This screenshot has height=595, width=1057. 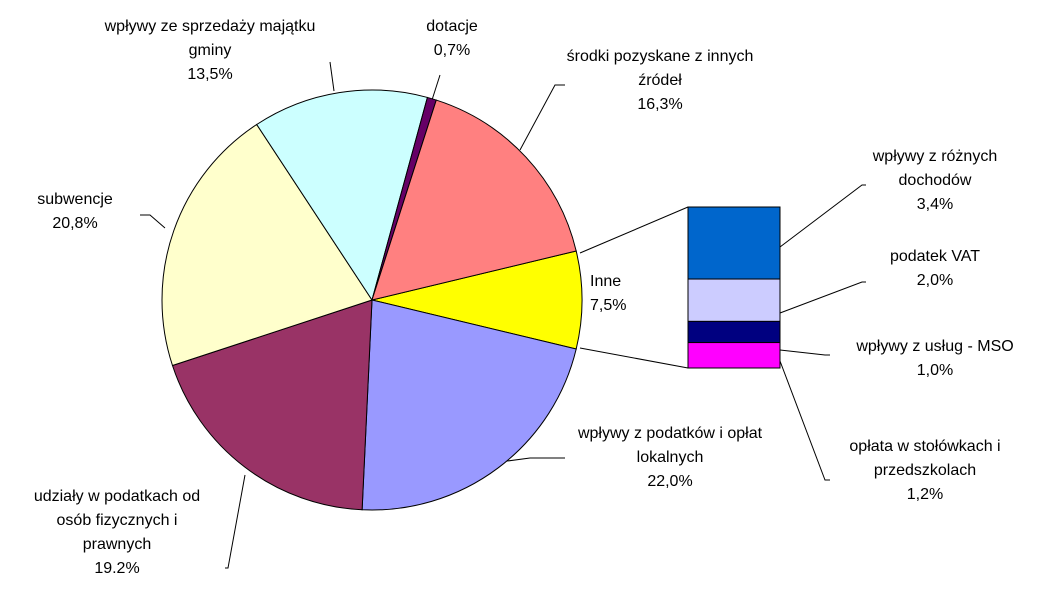 I want to click on data-label: wpływy z różnych dochodów 3,4%, so click(x=935, y=181).